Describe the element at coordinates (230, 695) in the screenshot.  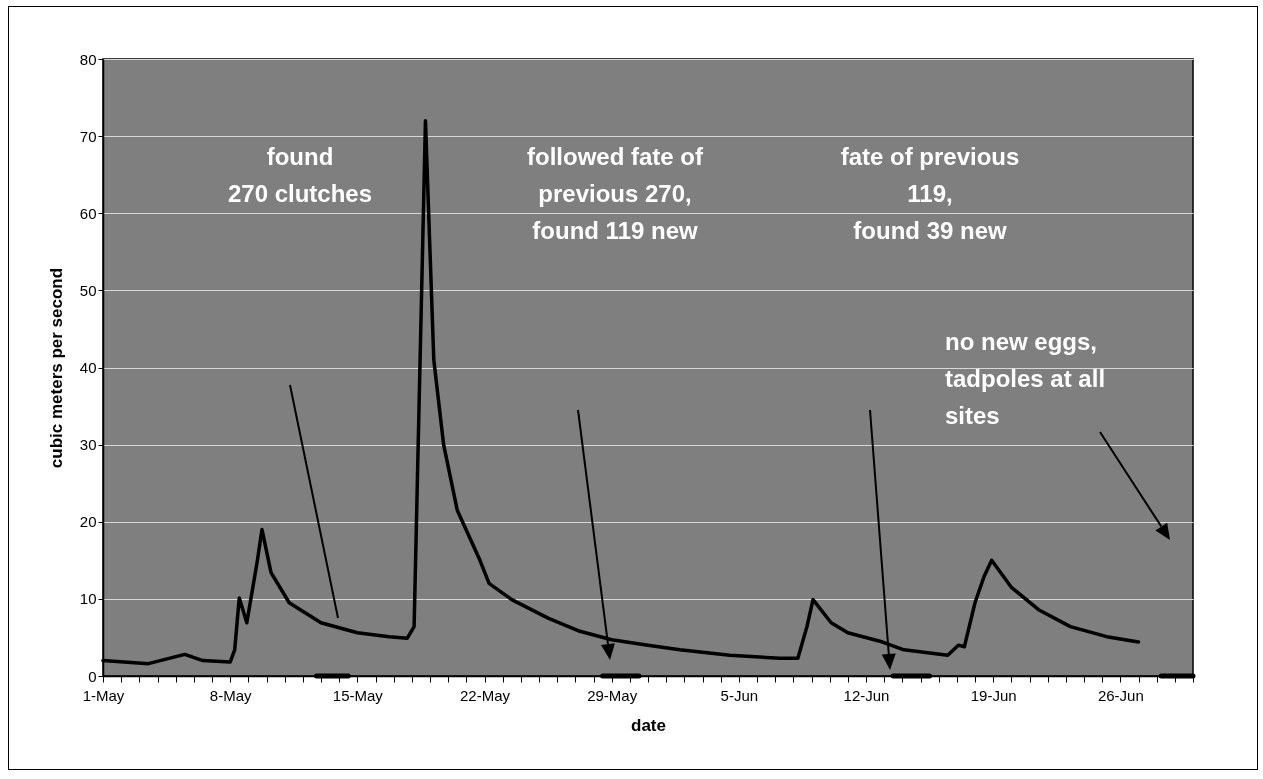
I see `x-tick-label: 8-May` at that location.